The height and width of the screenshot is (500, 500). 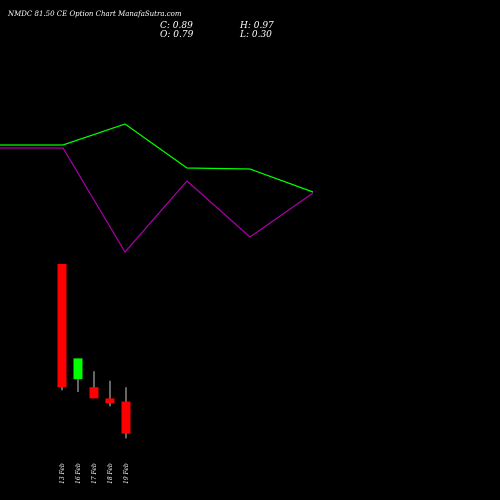 What do you see at coordinates (126, 473) in the screenshot?
I see `x-tick-label: 19 Feb` at bounding box center [126, 473].